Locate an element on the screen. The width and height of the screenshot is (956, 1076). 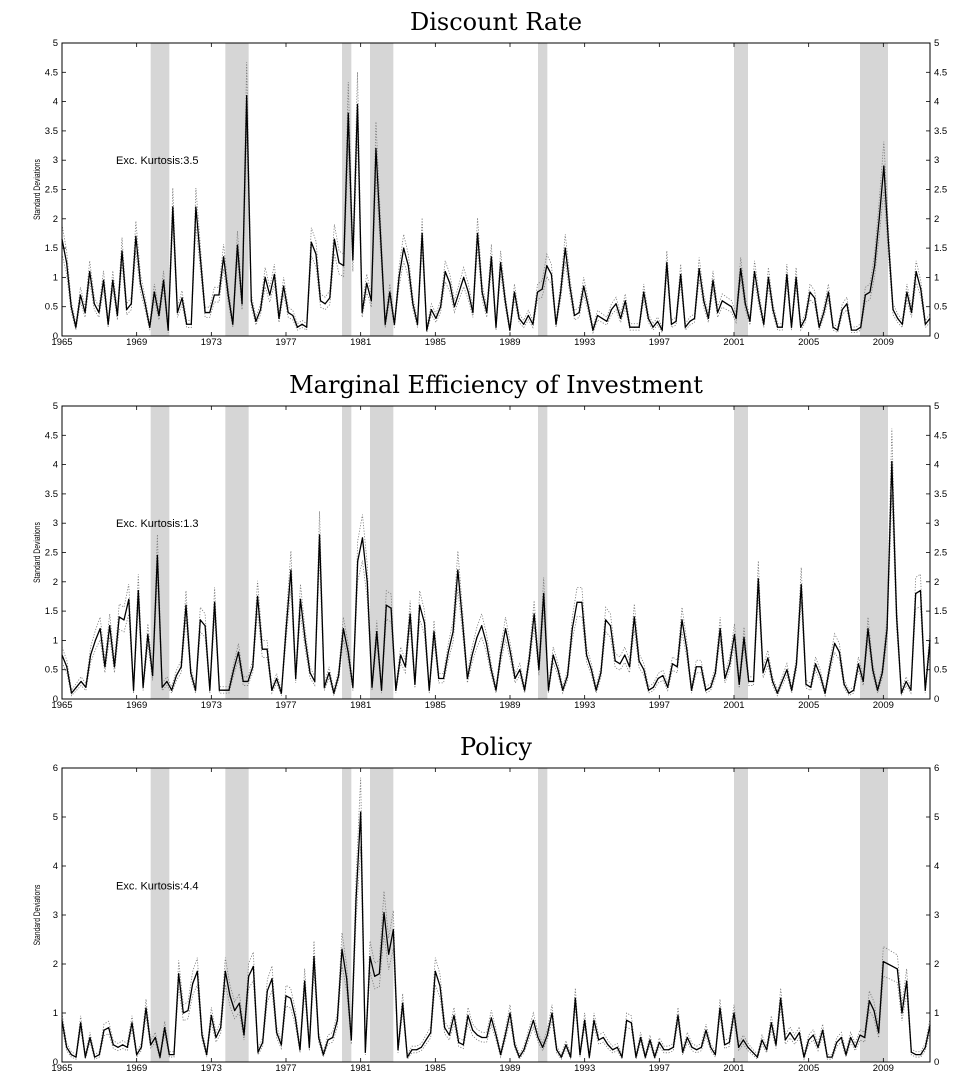
x-tick-label: 1973 is located at coordinates (211, 705).